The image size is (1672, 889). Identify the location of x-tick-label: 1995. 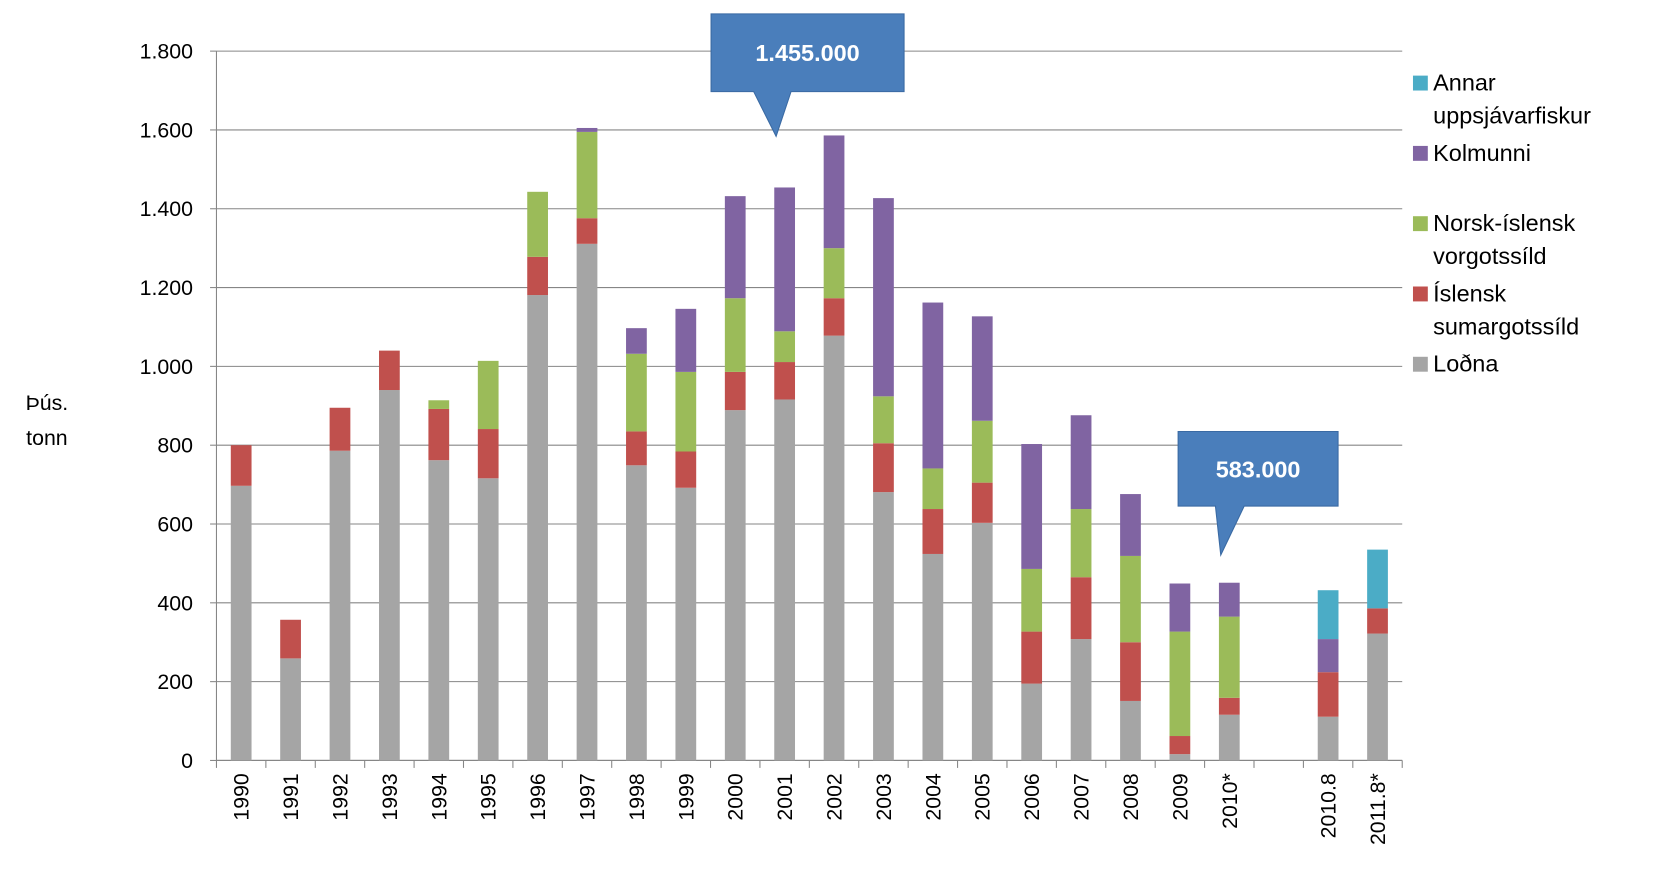
(489, 796).